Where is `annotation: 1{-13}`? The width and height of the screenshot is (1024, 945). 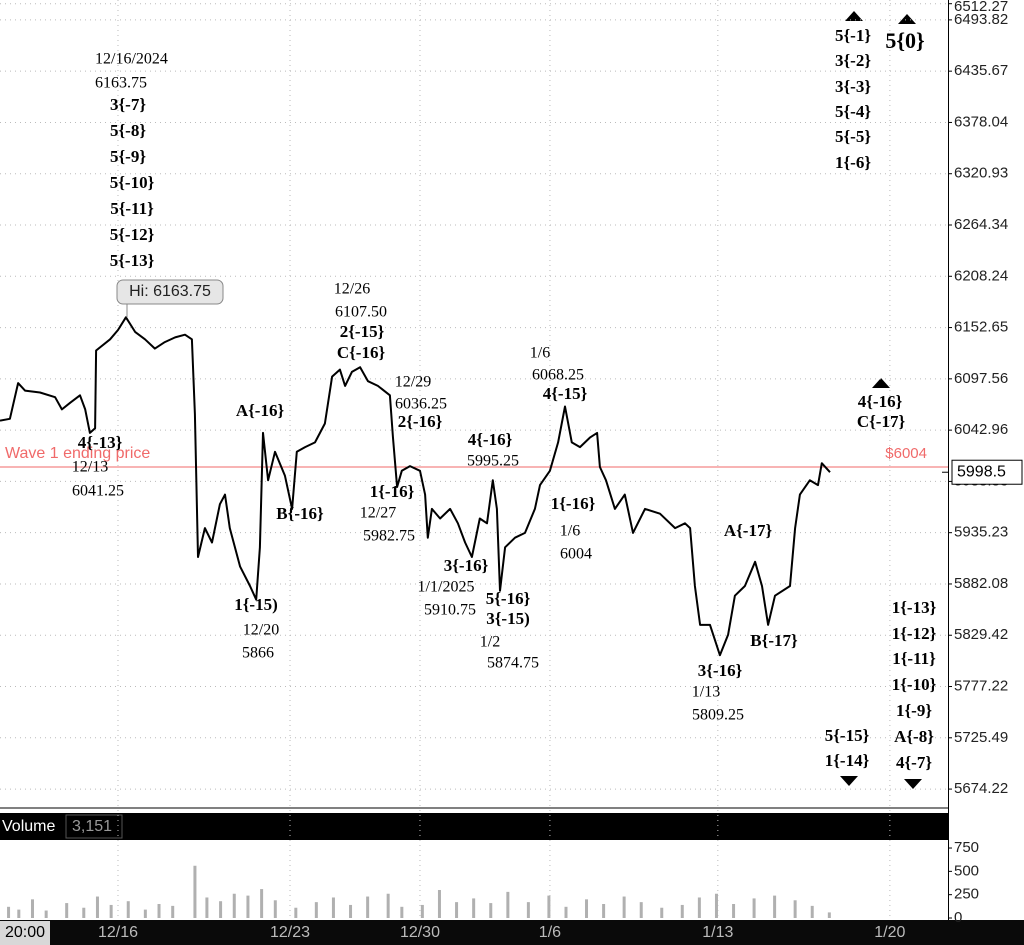
annotation: 1{-13} is located at coordinates (914, 607).